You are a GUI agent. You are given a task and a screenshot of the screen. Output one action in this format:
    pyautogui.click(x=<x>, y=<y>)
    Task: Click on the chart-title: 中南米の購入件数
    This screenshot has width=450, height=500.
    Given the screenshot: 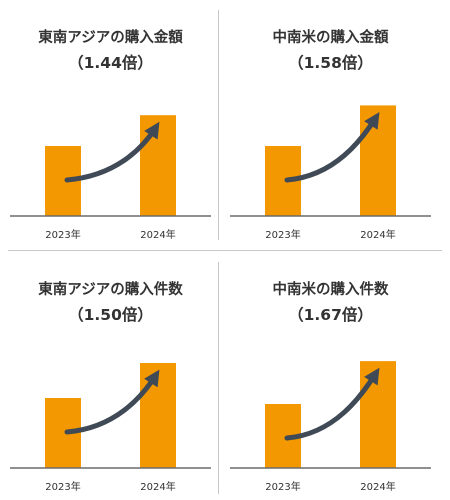 What is the action you would take?
    pyautogui.click(x=331, y=289)
    